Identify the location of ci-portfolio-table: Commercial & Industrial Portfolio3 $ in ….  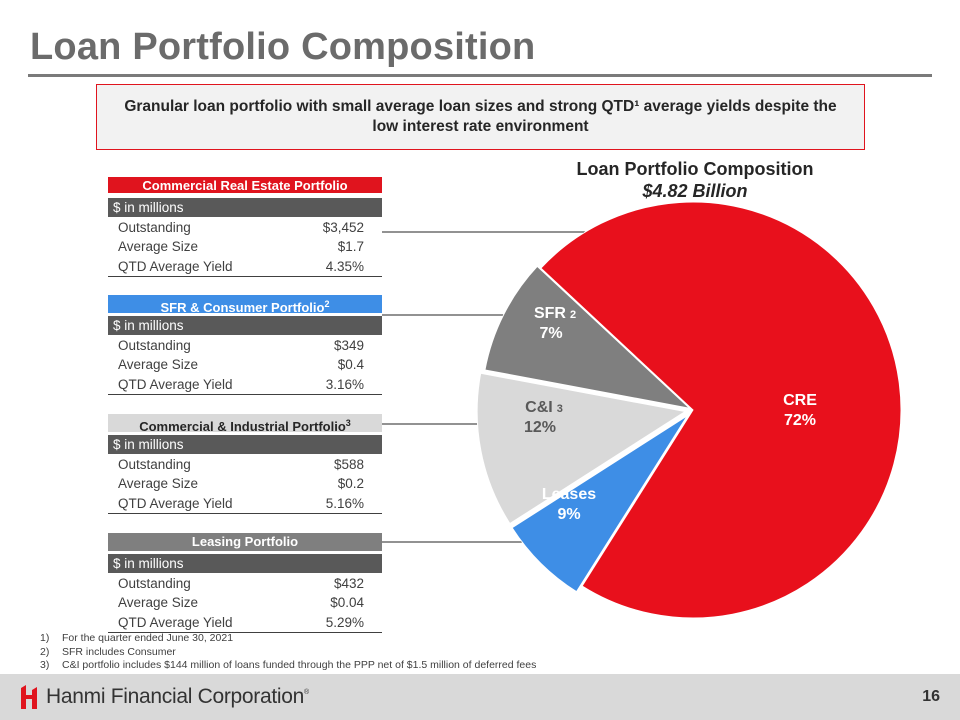
(245, 464).